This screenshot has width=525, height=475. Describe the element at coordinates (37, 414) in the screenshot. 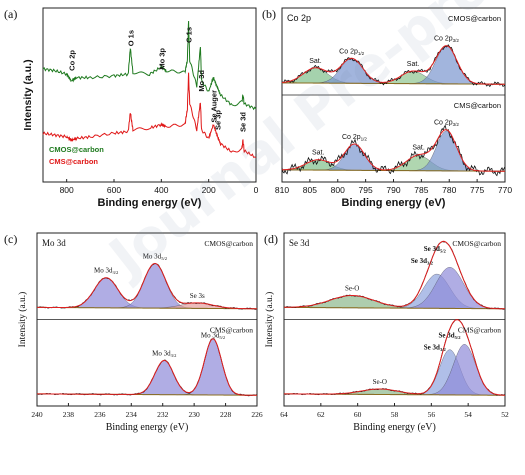

I see `x-tick-label-c: 240` at that location.